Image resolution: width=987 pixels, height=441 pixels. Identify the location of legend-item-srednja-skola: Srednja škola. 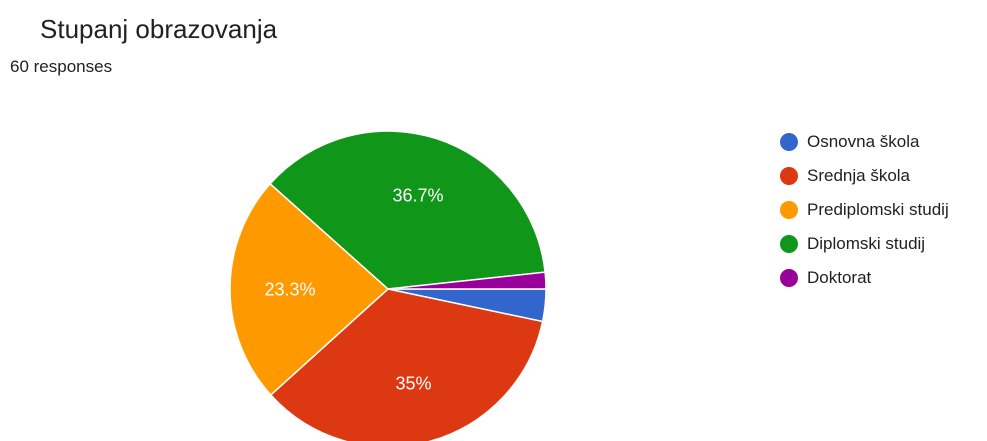
(864, 176).